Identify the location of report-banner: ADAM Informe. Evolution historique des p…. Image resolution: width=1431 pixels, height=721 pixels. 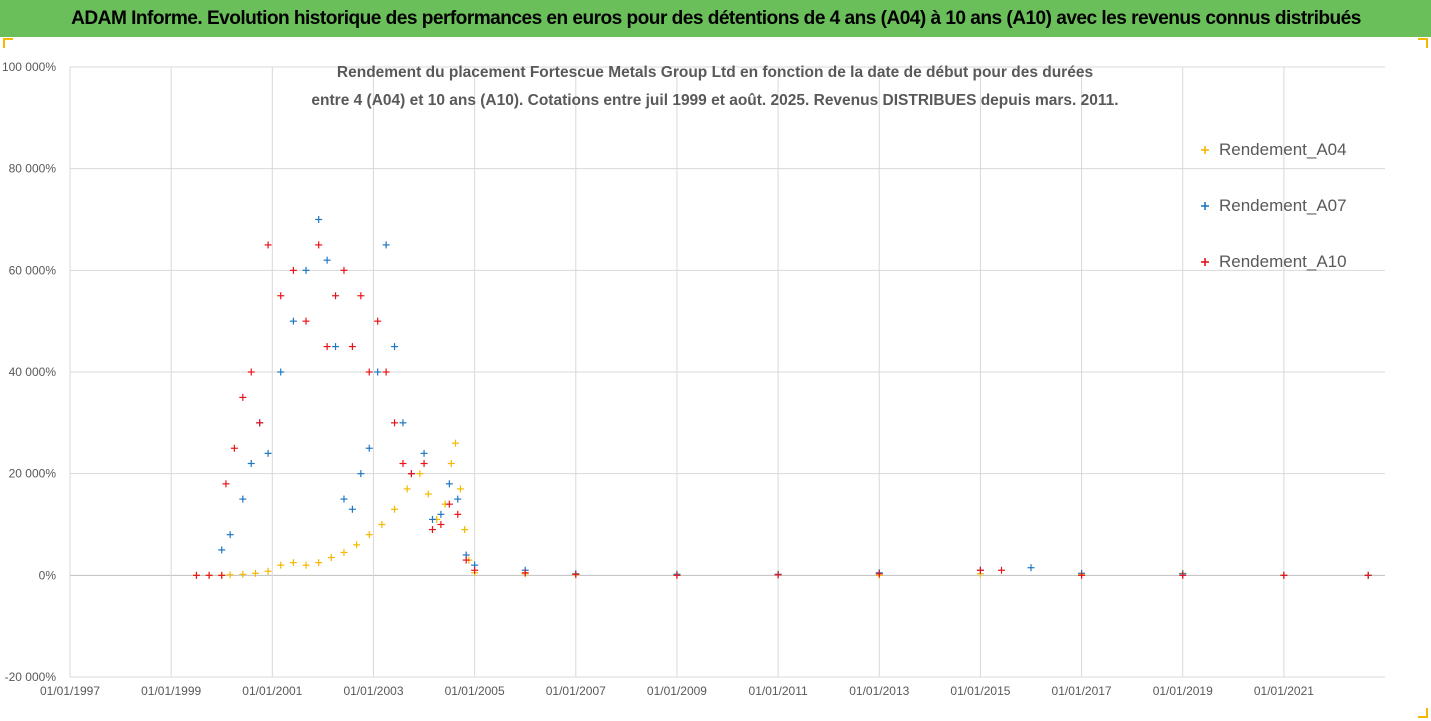
(715, 18).